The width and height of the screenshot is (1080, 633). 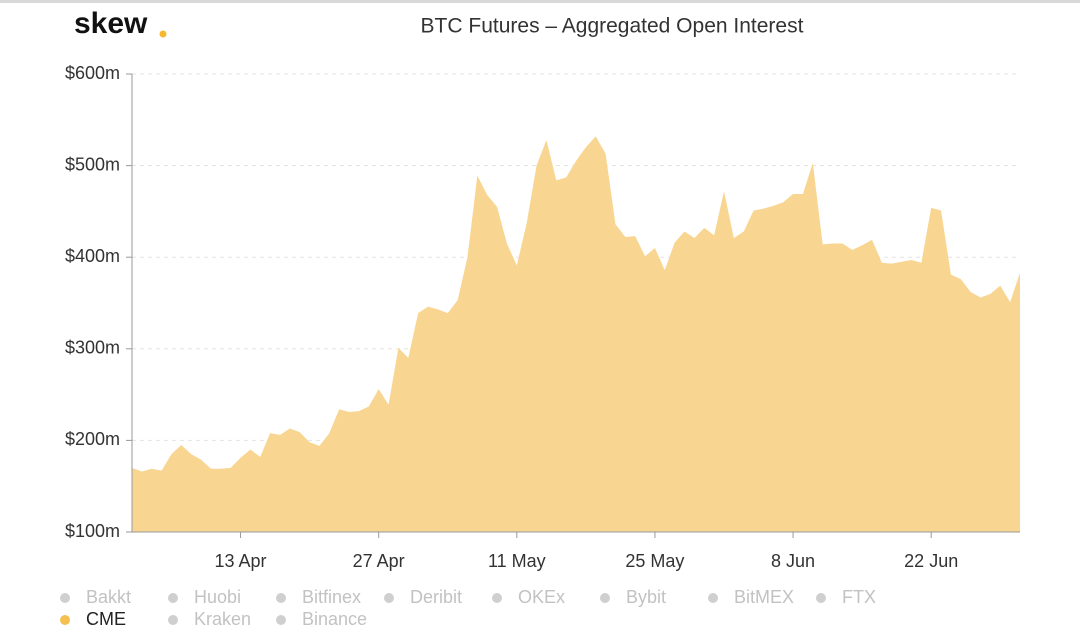 What do you see at coordinates (859, 597) in the screenshot?
I see `legend-label: FTX` at bounding box center [859, 597].